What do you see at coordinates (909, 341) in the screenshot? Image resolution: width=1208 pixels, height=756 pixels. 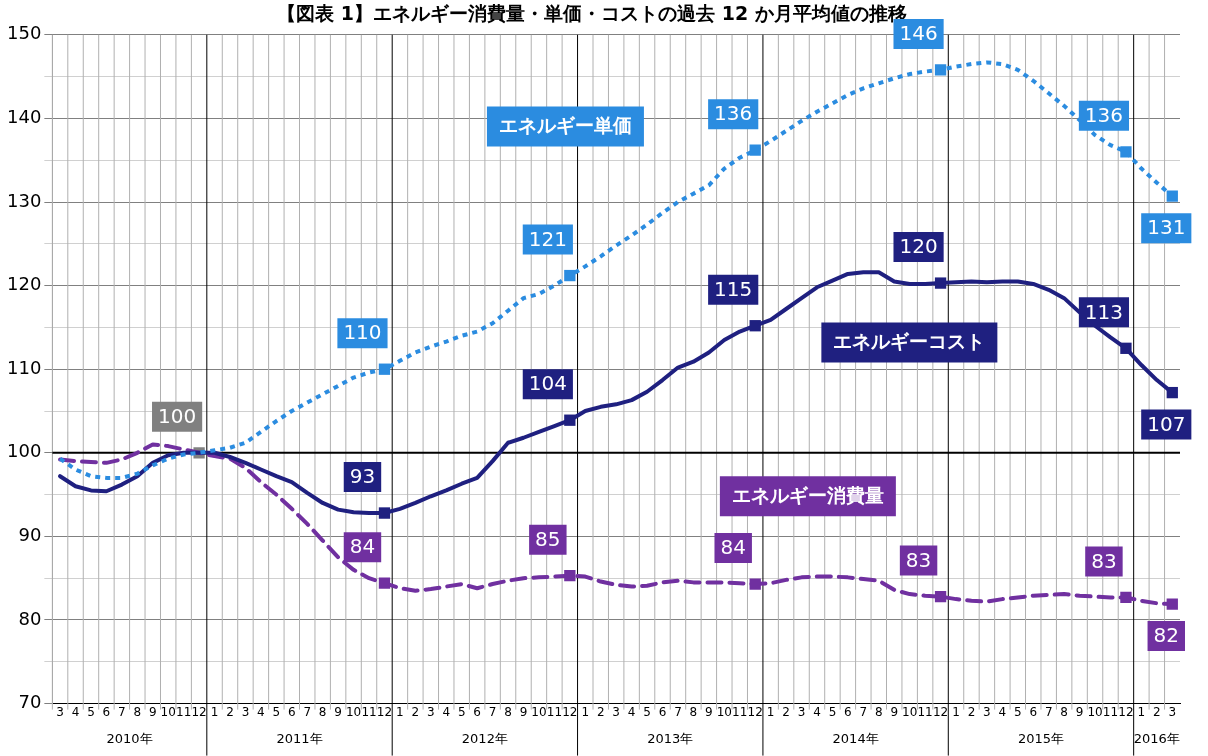 I see `text: エネルギーコスト` at bounding box center [909, 341].